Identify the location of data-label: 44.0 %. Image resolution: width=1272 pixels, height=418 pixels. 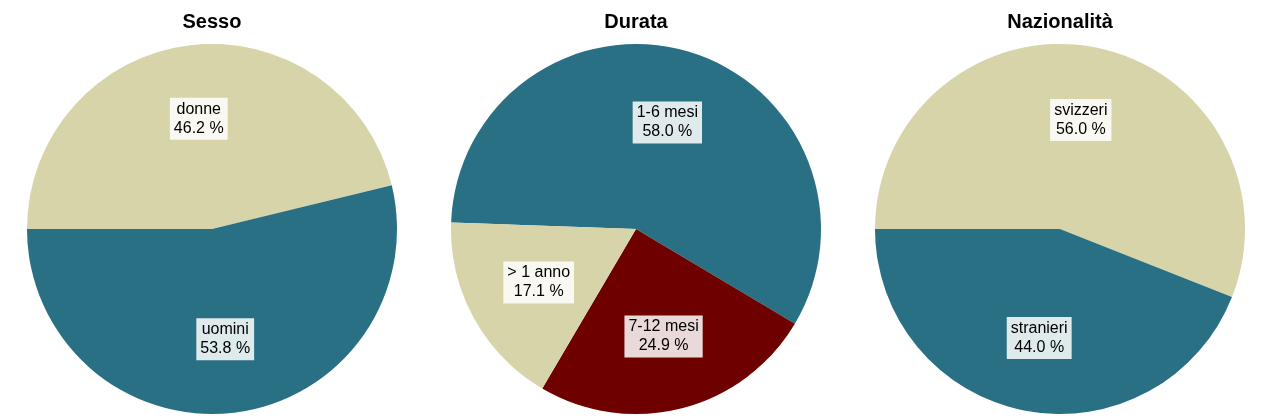
(1039, 346).